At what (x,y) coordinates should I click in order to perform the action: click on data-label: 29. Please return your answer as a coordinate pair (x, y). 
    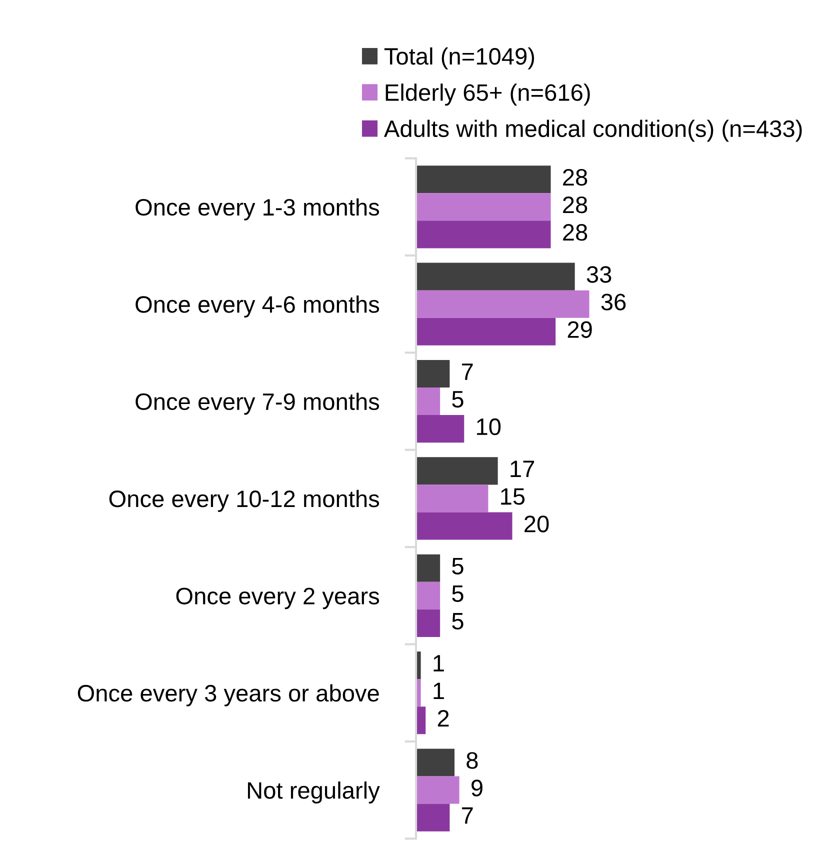
    Looking at the image, I should click on (580, 329).